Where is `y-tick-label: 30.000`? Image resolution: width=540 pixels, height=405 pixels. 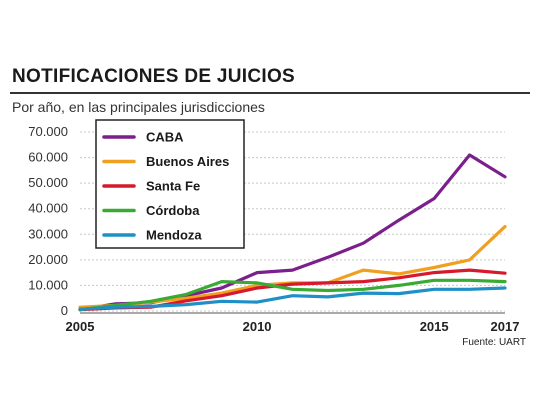
y-tick-label: 30.000 is located at coordinates (48, 233).